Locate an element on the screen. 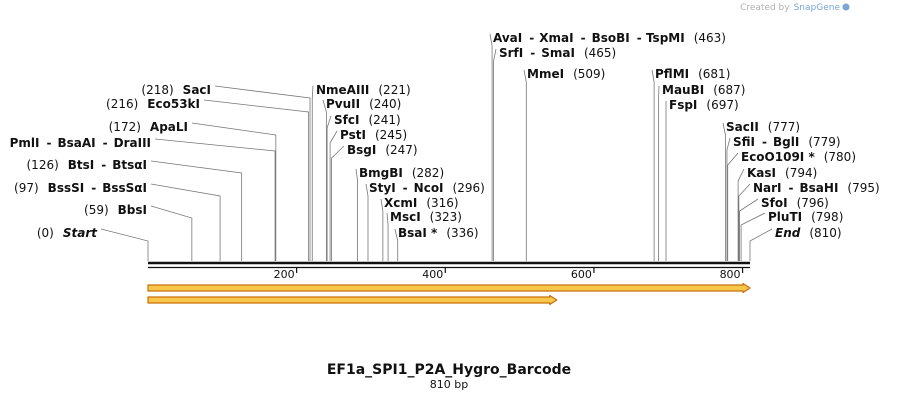  site-label: NarI - BsaHI (795) is located at coordinates (816, 188).